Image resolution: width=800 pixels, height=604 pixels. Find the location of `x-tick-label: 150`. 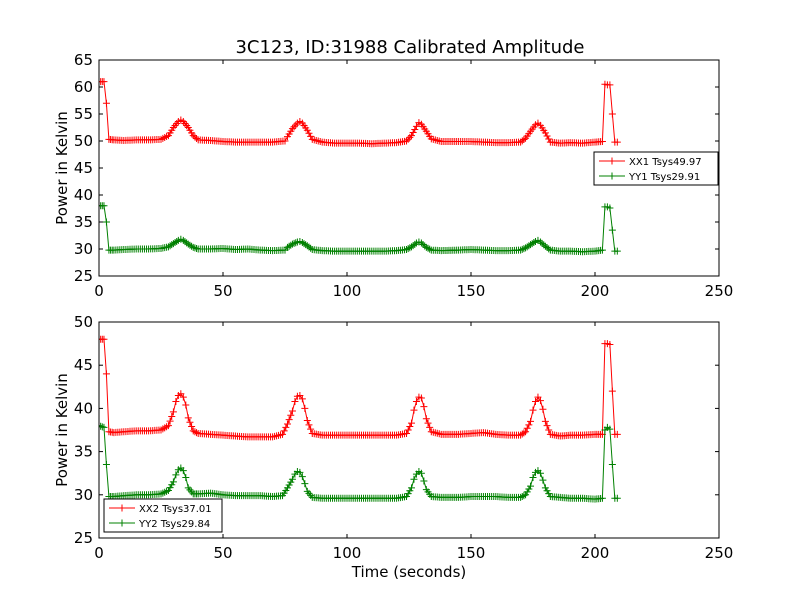

x-tick-label: 150 is located at coordinates (471, 291).